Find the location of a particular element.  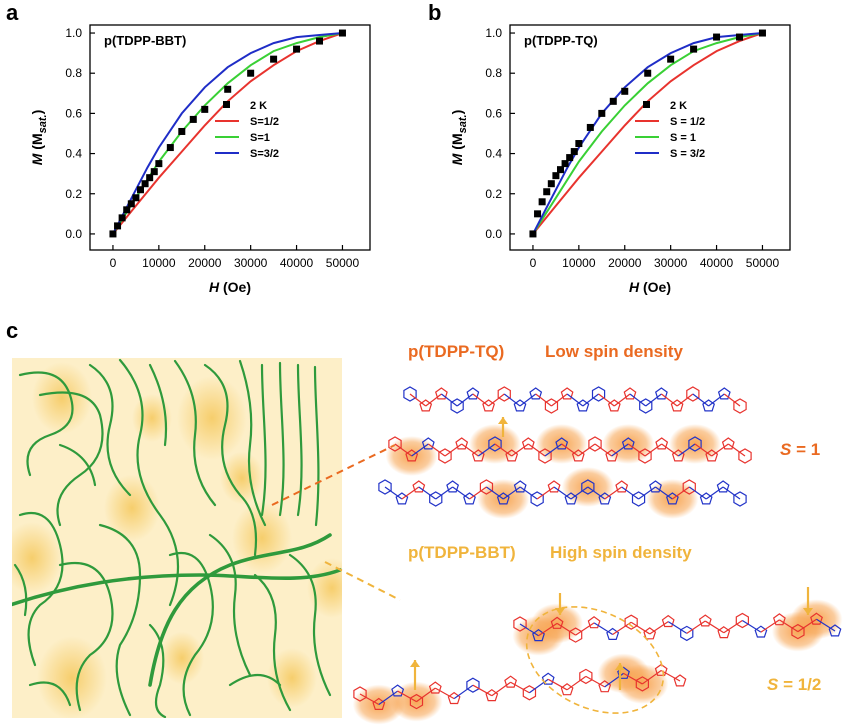

x-axis-label-unit: (Oe) is located at coordinates (655, 287).